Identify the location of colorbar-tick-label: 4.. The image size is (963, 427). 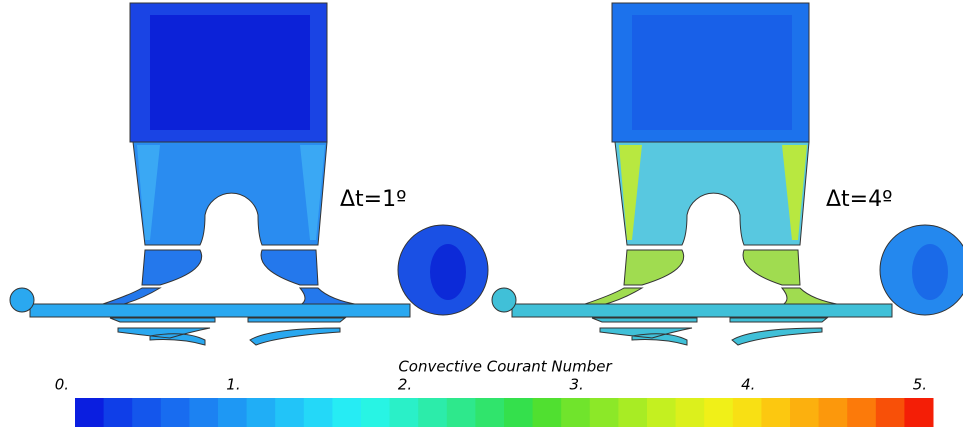
(748, 385).